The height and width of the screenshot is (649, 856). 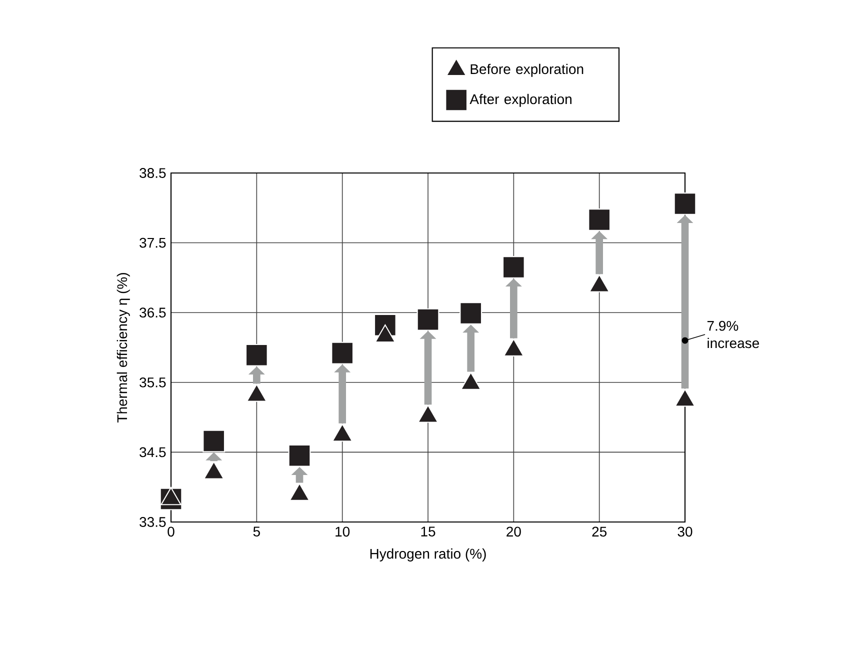 I want to click on x-tick-label: 15, so click(x=428, y=531).